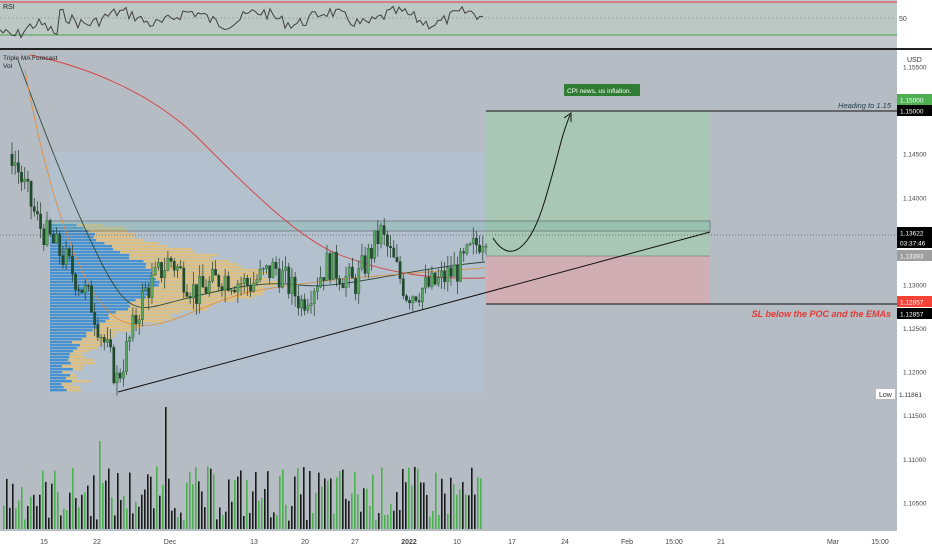 This screenshot has height=550, width=932. Describe the element at coordinates (30, 58) in the screenshot. I see `indicator-label-triple-ma: Triple MA Forecast` at that location.